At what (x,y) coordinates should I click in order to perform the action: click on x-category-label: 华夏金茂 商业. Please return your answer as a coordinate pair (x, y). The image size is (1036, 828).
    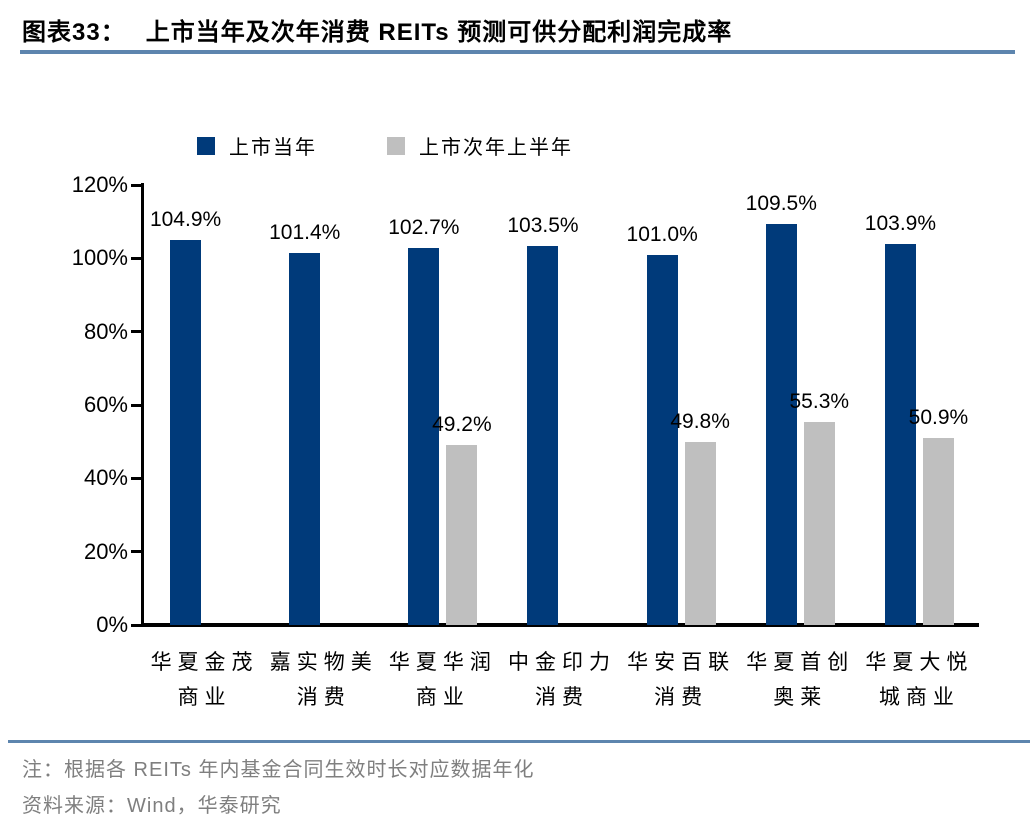
    Looking at the image, I should click on (204, 680).